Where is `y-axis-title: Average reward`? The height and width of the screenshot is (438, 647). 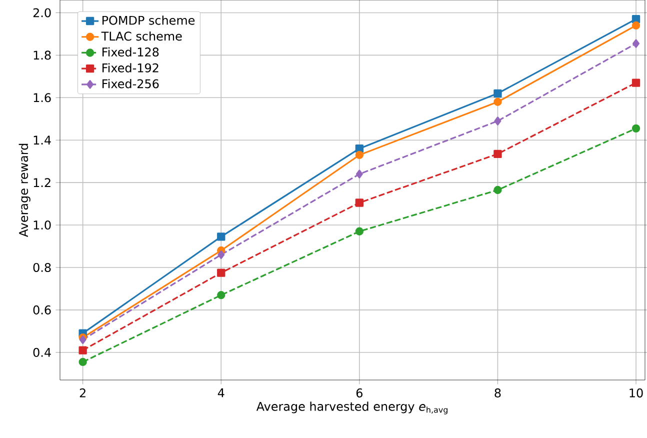 y-axis-title: Average reward is located at coordinates (24, 191).